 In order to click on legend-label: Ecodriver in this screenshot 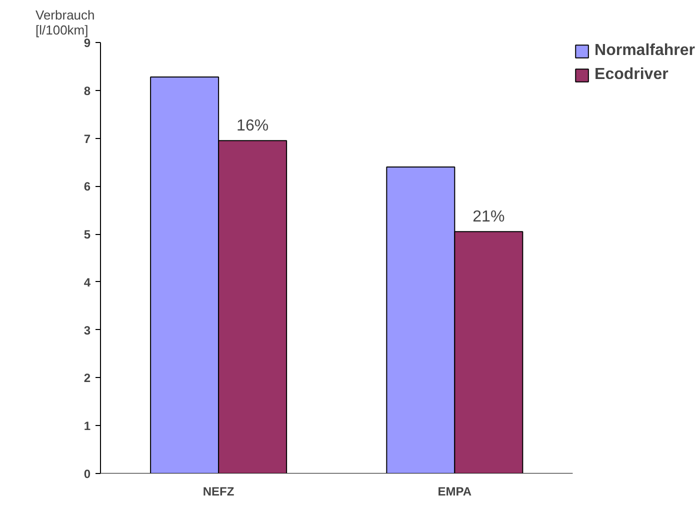, I will do `click(631, 75)`.